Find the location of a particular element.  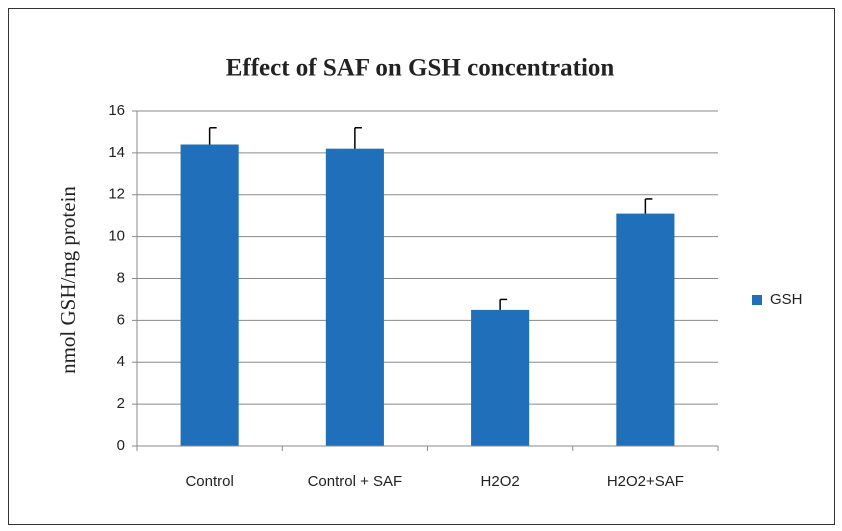

y-tick-label: 6 is located at coordinates (121, 319).